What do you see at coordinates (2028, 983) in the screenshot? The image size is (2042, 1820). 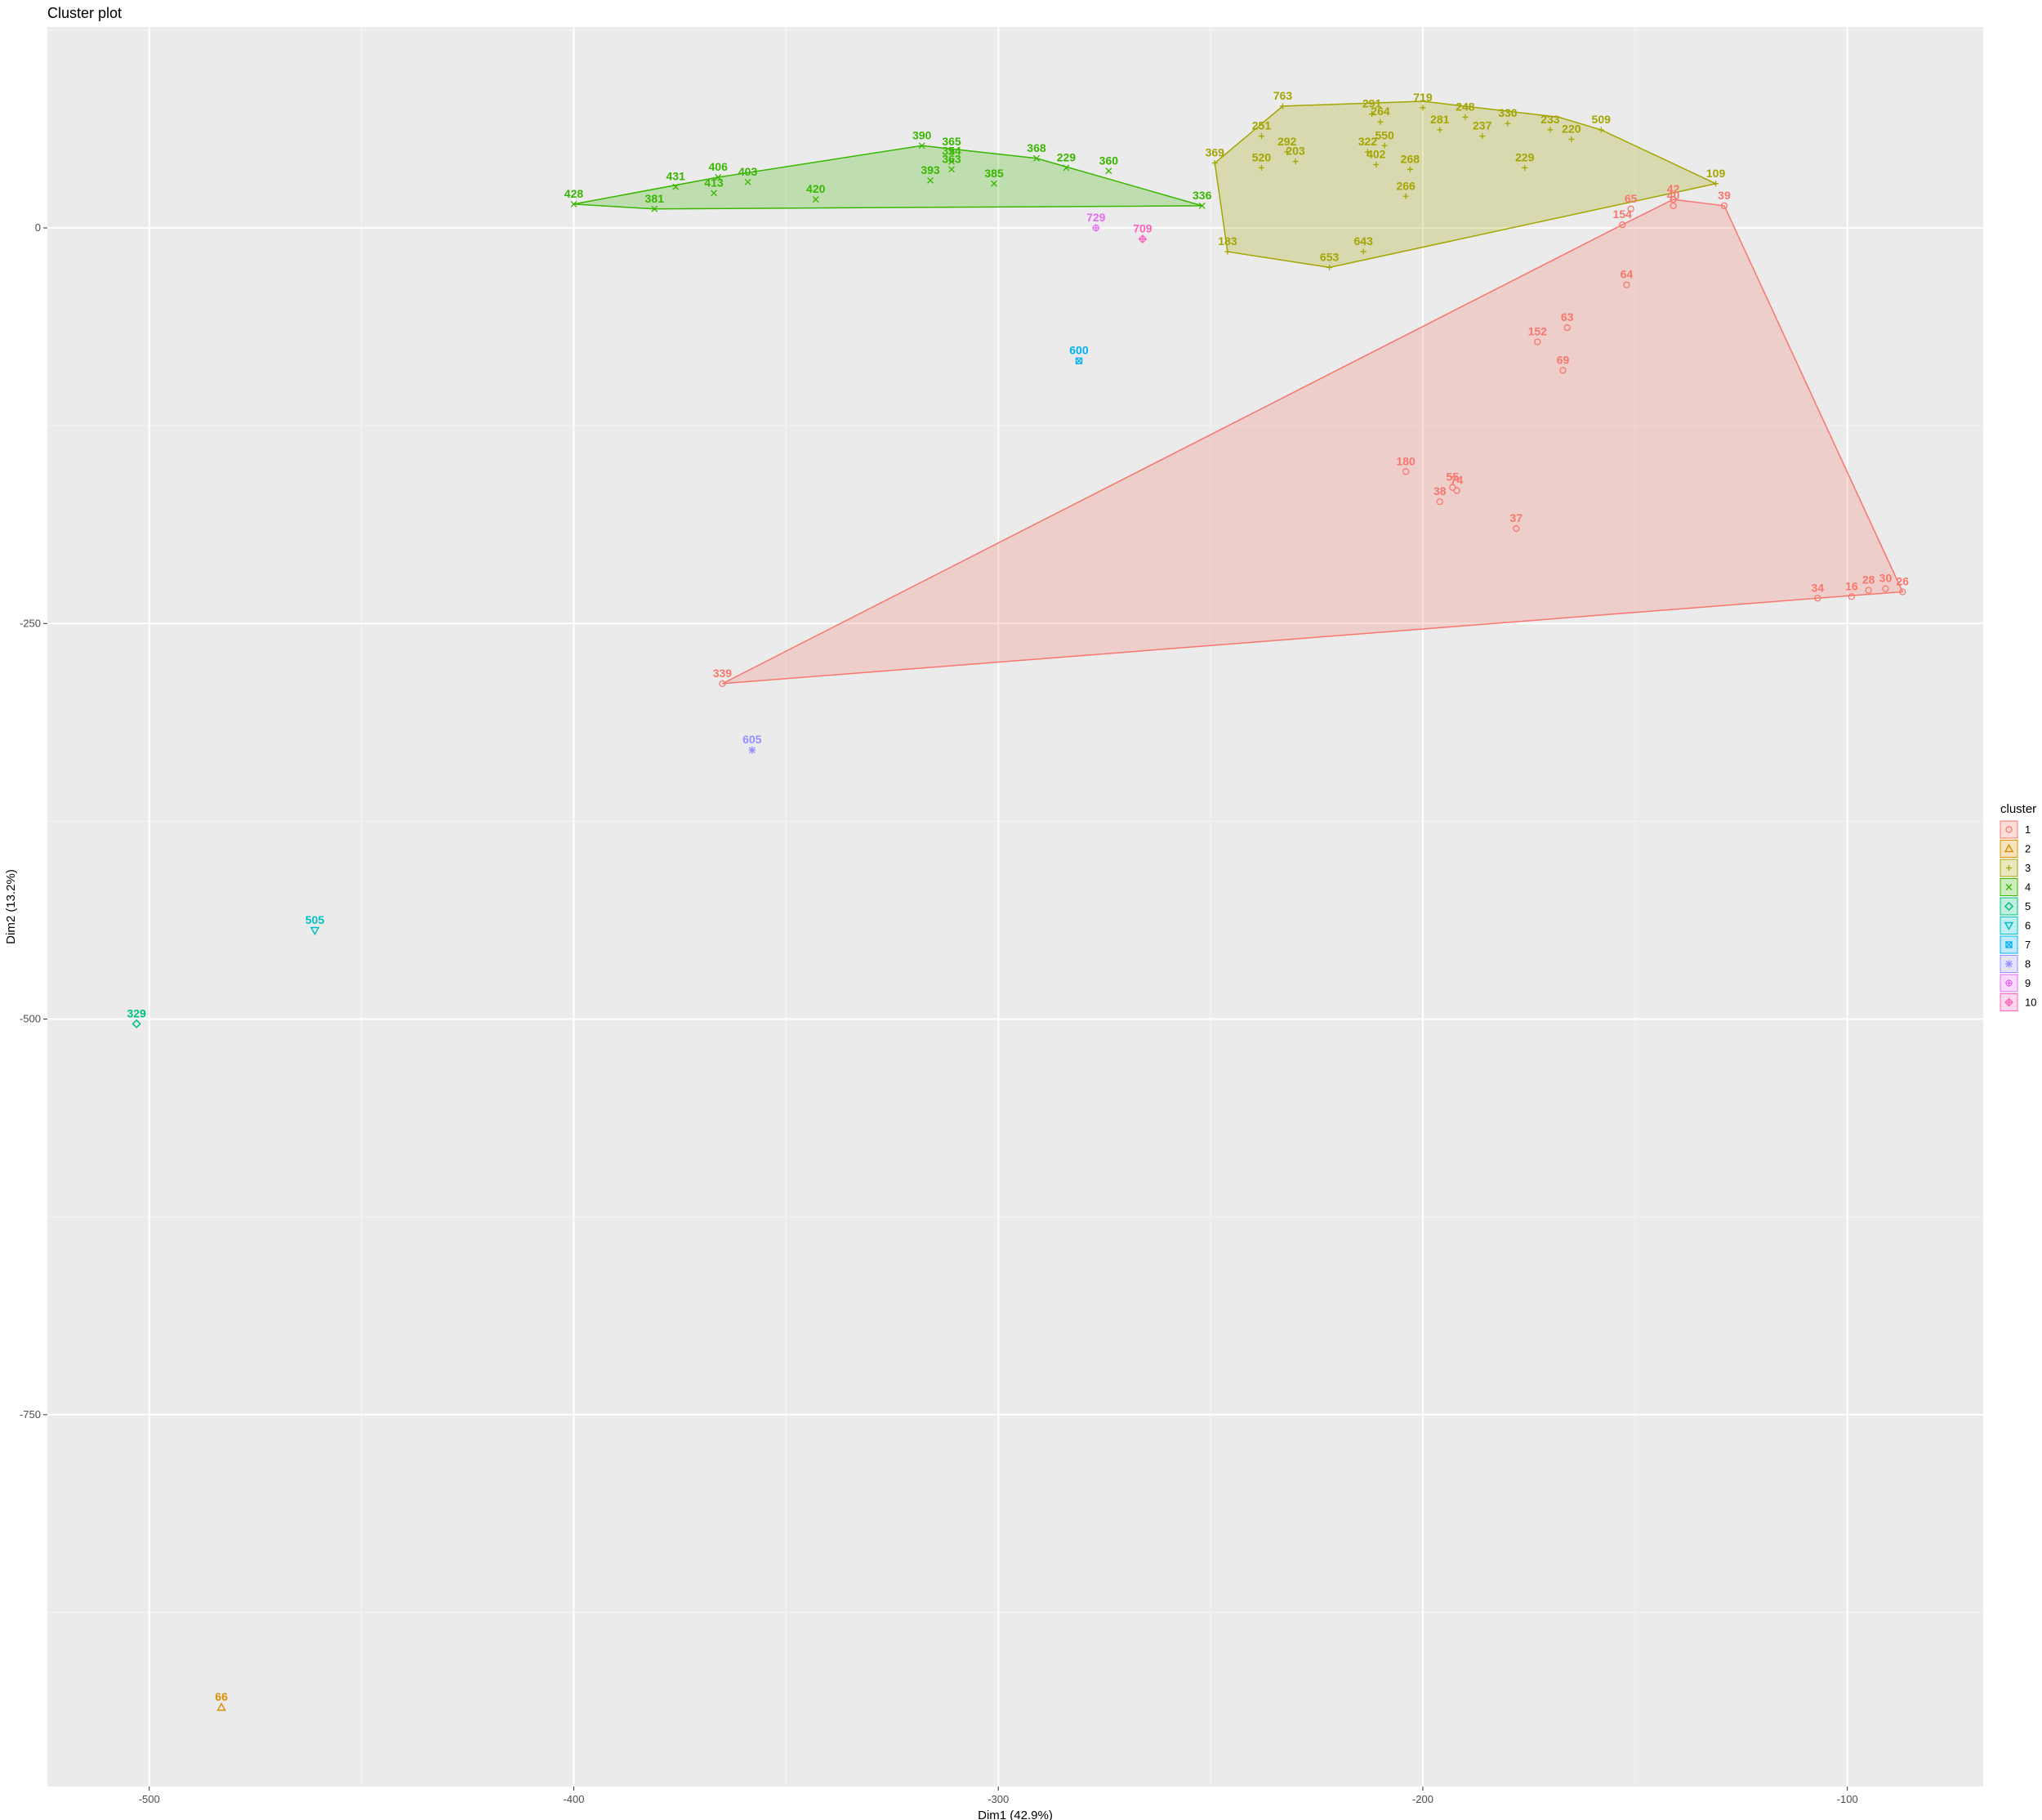 I see `legend-label-9: 9` at bounding box center [2028, 983].